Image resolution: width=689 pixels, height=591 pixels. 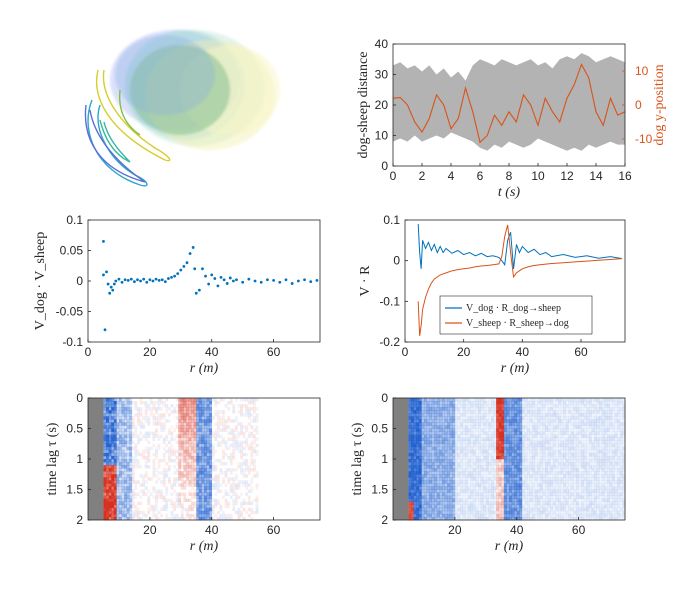 I want to click on data-point, so click(x=227, y=283).